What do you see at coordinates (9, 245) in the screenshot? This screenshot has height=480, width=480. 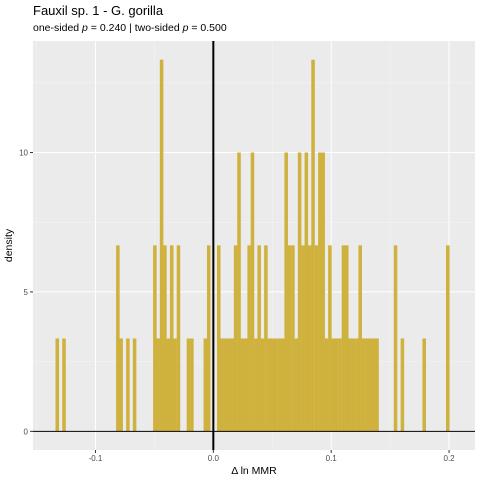 I see `y-axis-title: density` at bounding box center [9, 245].